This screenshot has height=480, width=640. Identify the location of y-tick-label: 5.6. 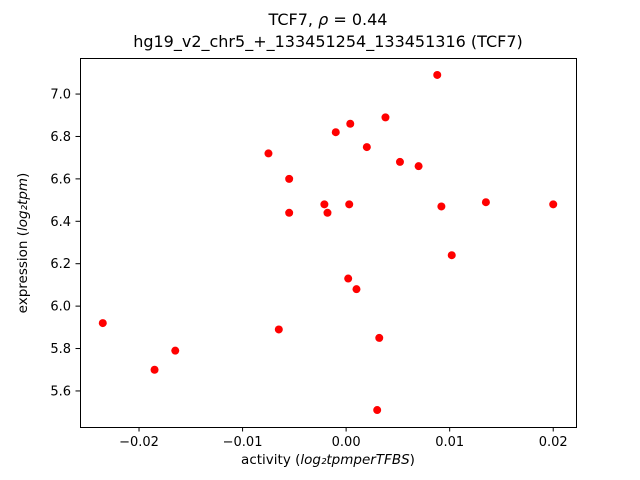
(60, 391).